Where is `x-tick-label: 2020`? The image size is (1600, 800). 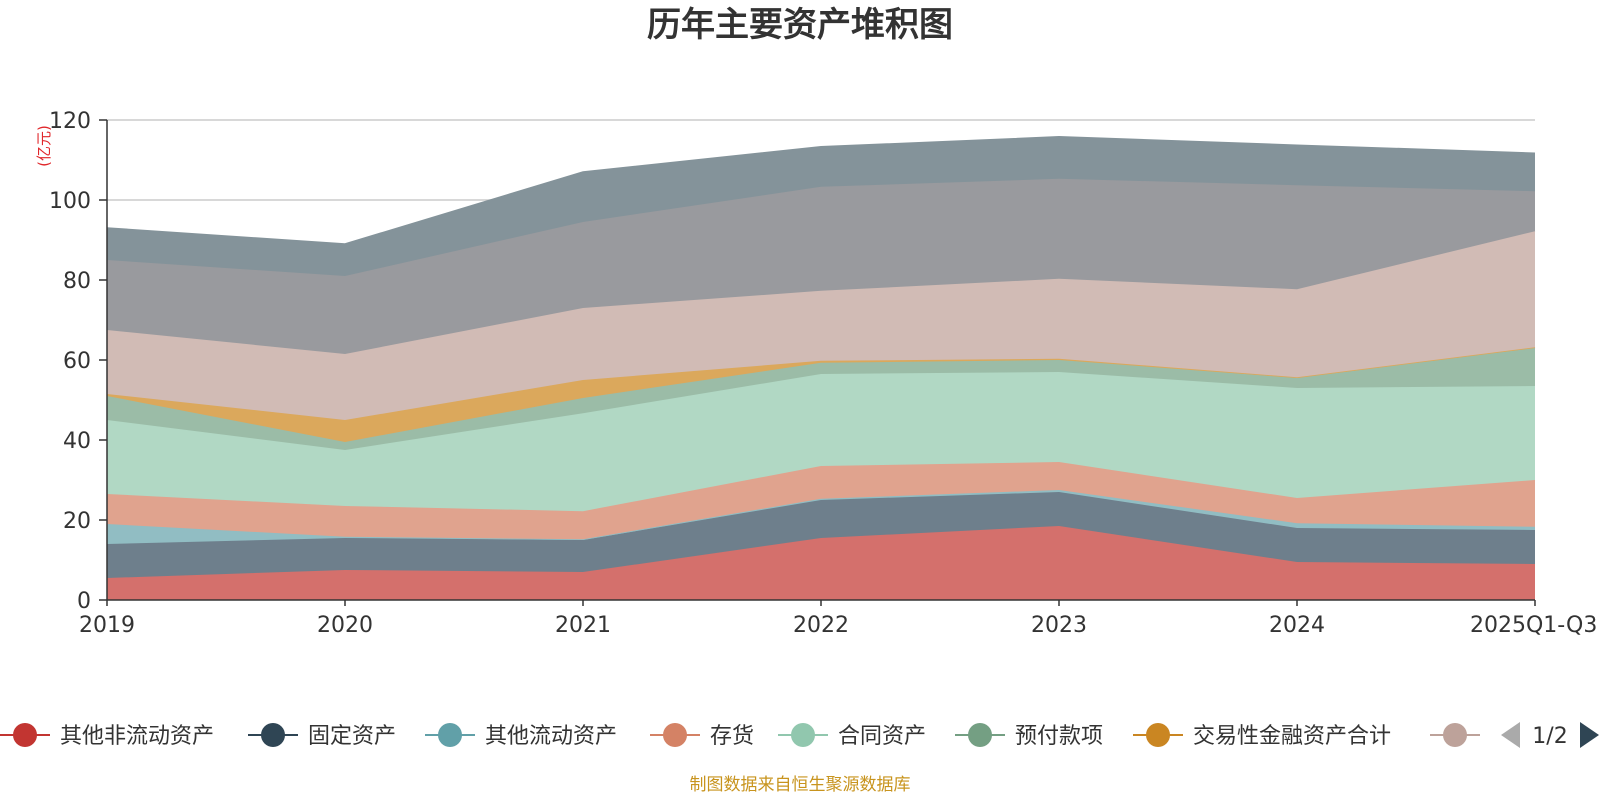
x-tick-label: 2020 is located at coordinates (345, 625).